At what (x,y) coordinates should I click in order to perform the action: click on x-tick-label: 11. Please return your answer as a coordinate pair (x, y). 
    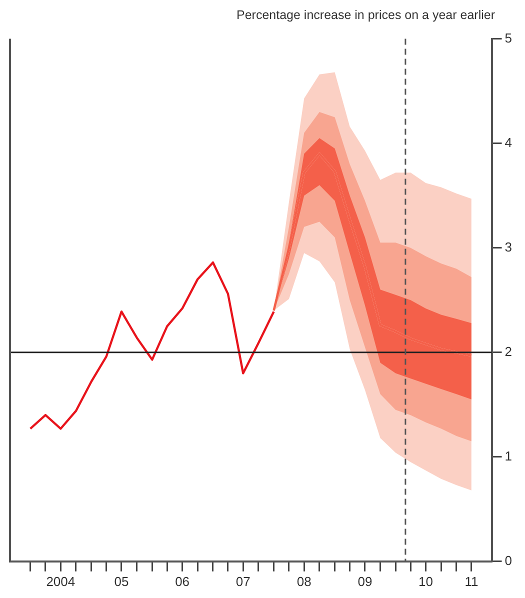
    Looking at the image, I should click on (471, 581).